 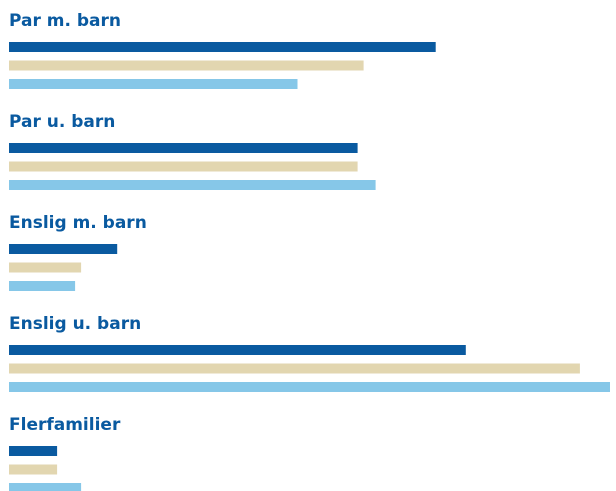 What do you see at coordinates (62, 122) in the screenshot?
I see `category-label: Par u. barn` at bounding box center [62, 122].